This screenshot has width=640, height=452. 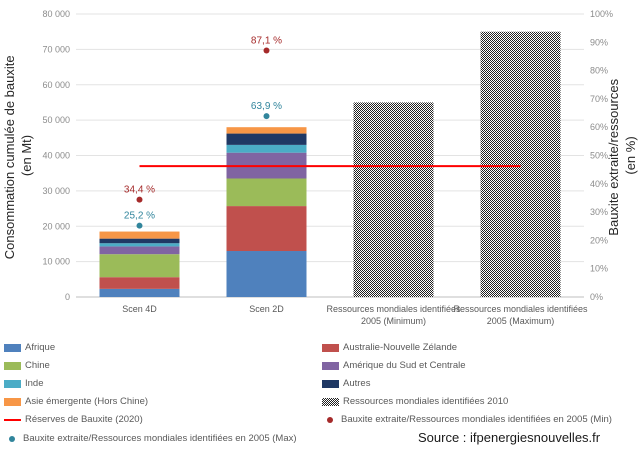 What do you see at coordinates (426, 401) in the screenshot?
I see `legend-label: Ressources mondiales identifiées 2010` at bounding box center [426, 401].